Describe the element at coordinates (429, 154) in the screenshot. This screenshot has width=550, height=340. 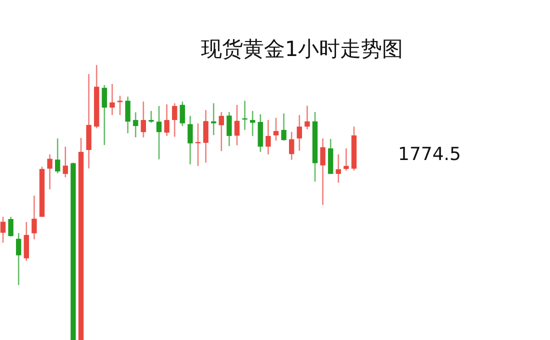
I see `text: 1774.5` at that location.